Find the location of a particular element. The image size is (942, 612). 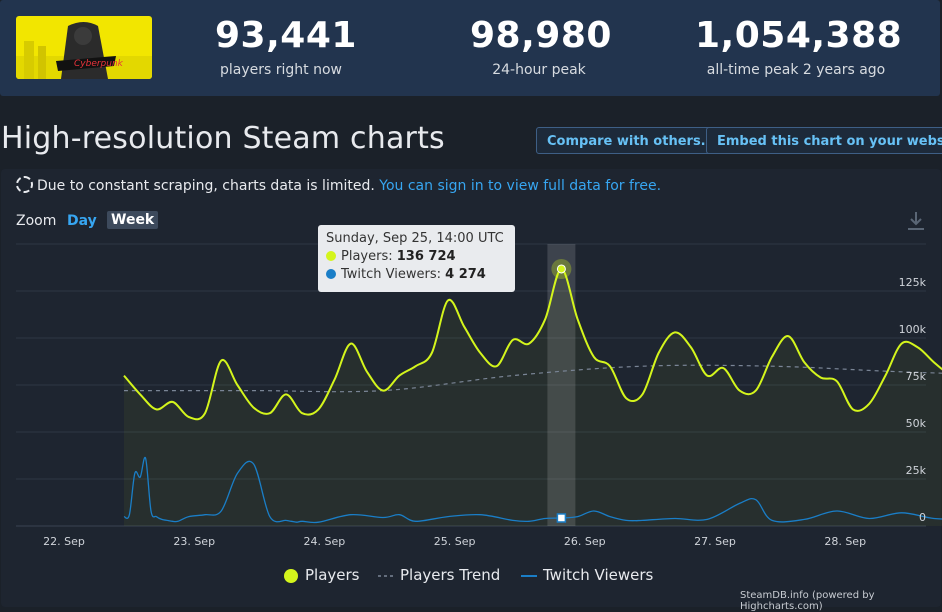

stat-value: 93,441 is located at coordinates (286, 35).